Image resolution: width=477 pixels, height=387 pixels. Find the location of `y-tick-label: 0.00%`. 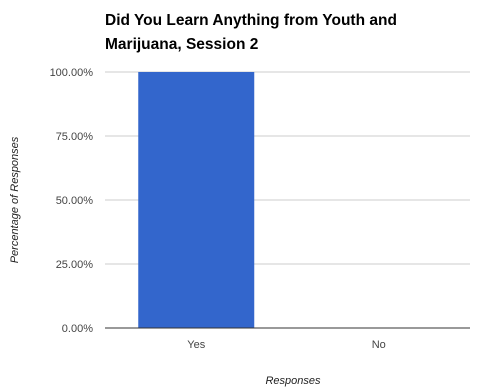

y-tick-label: 0.00% is located at coordinates (77, 329).